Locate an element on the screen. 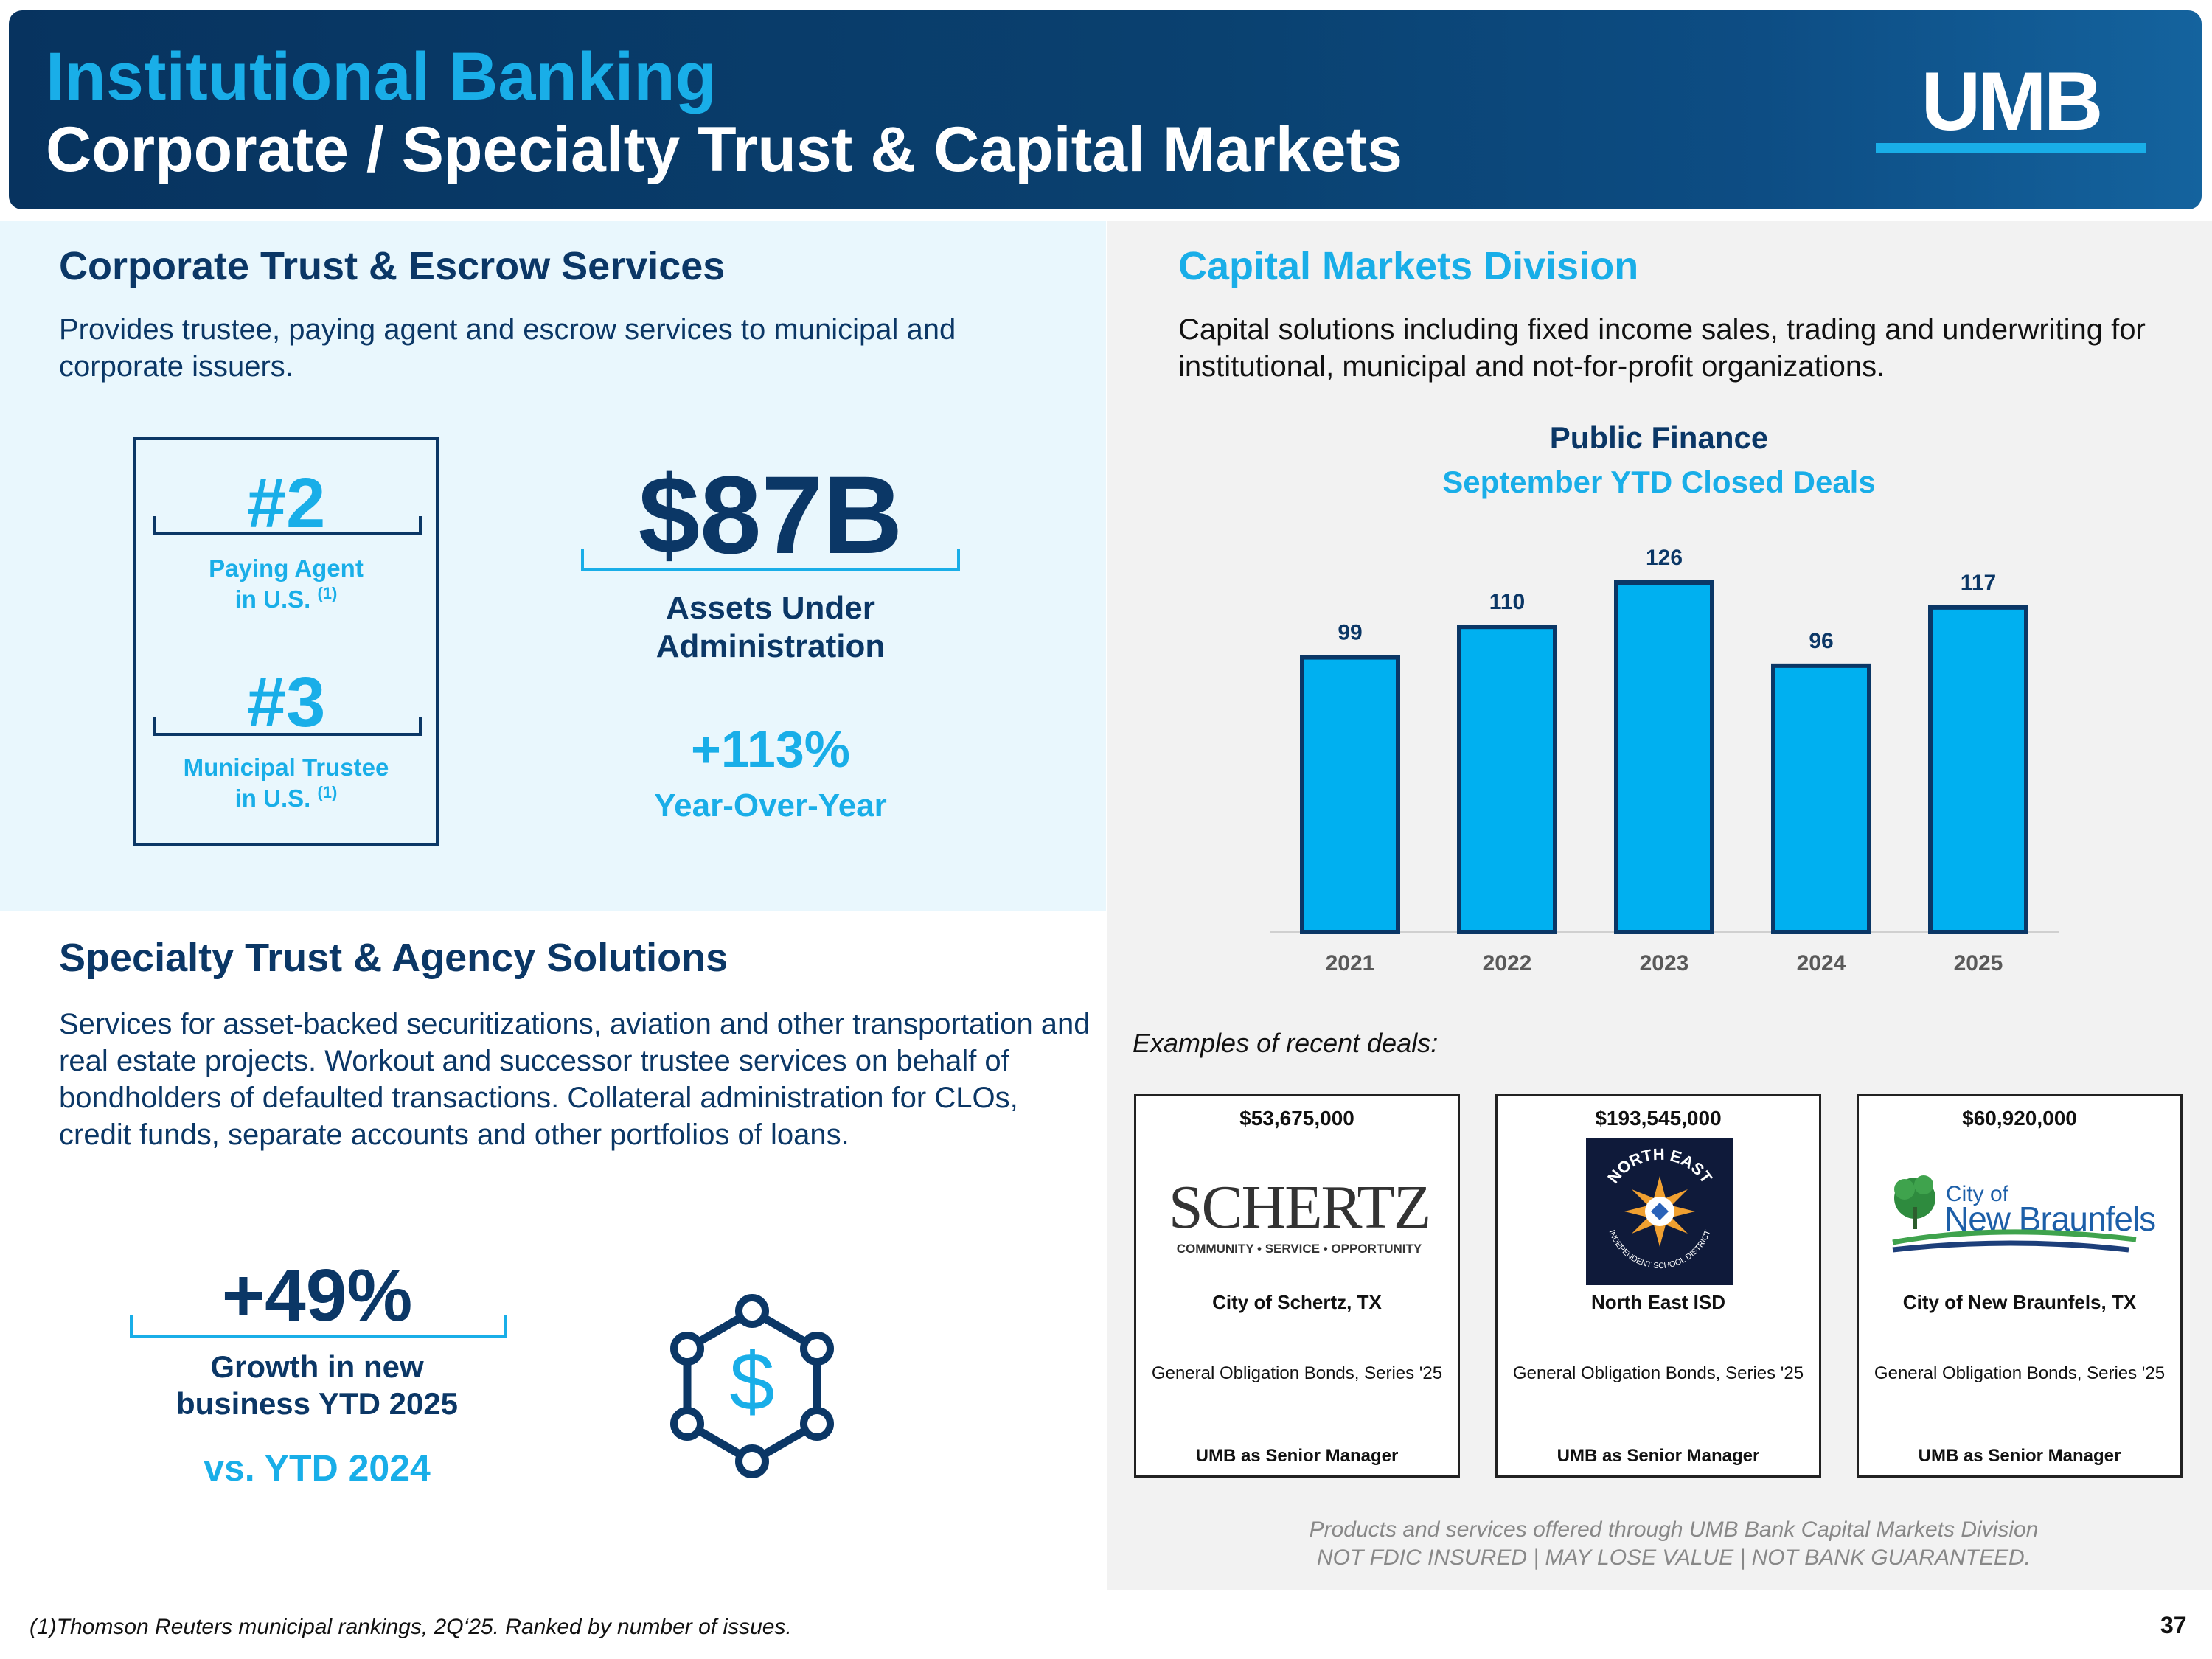  assets-growth-label: Year-Over-Year is located at coordinates (770, 805).